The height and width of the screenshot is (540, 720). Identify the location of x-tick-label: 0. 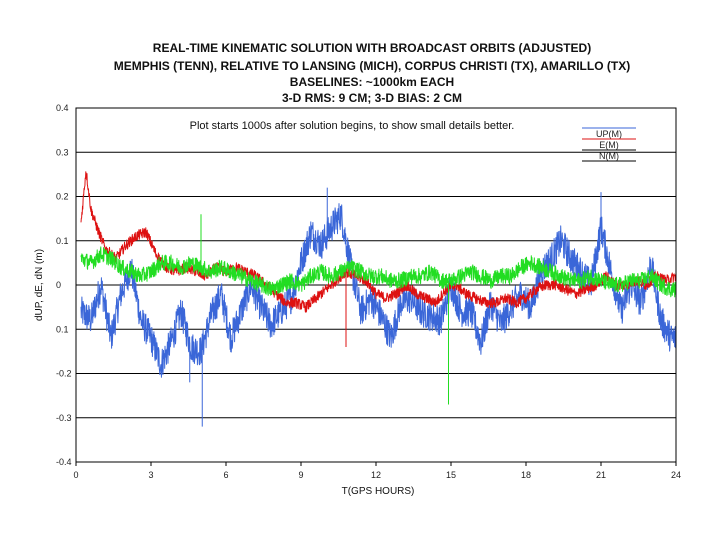
(75, 475).